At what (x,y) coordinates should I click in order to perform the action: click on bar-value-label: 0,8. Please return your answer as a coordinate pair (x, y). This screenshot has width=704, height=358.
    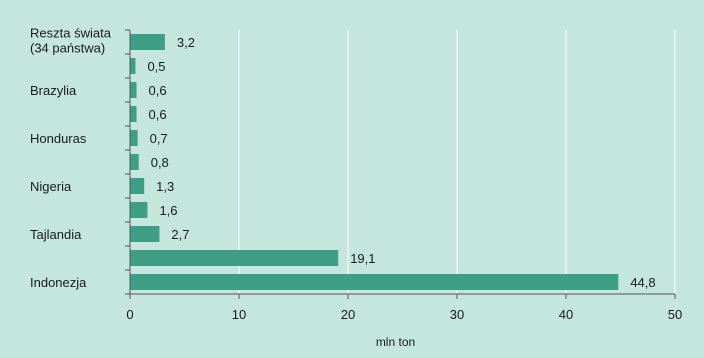
    Looking at the image, I should click on (160, 162).